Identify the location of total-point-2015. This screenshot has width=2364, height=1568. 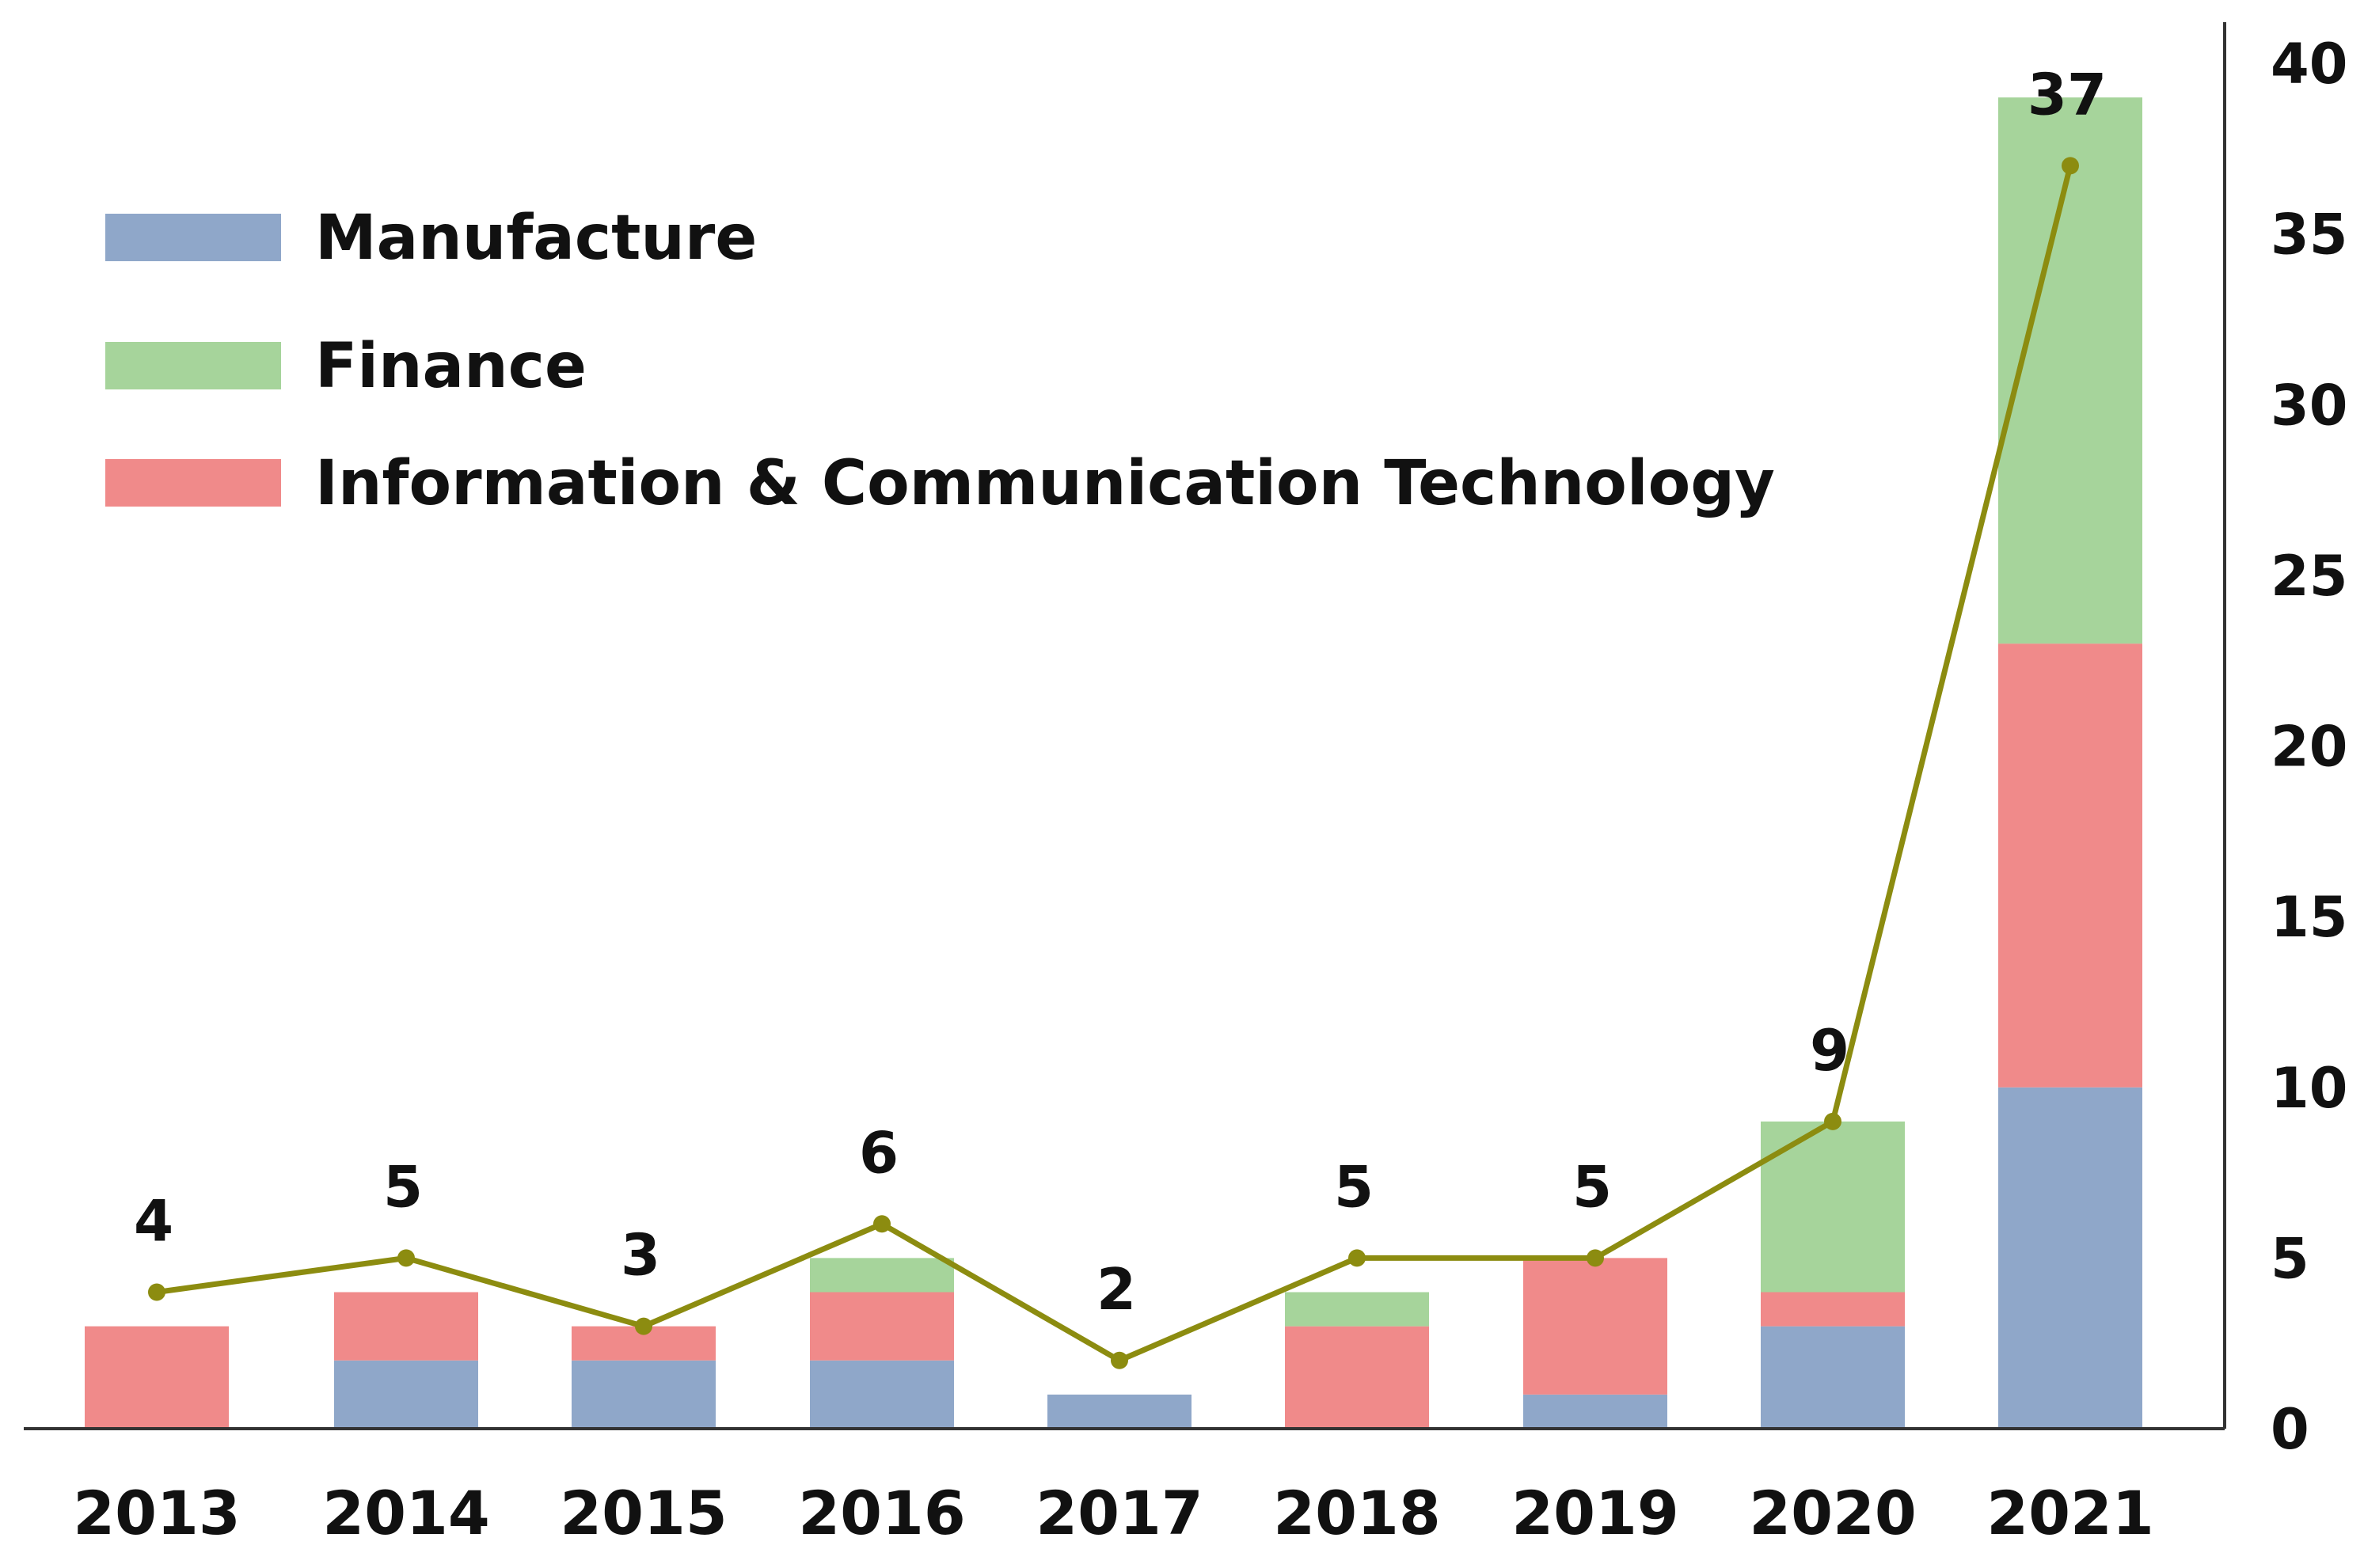
(644, 1326).